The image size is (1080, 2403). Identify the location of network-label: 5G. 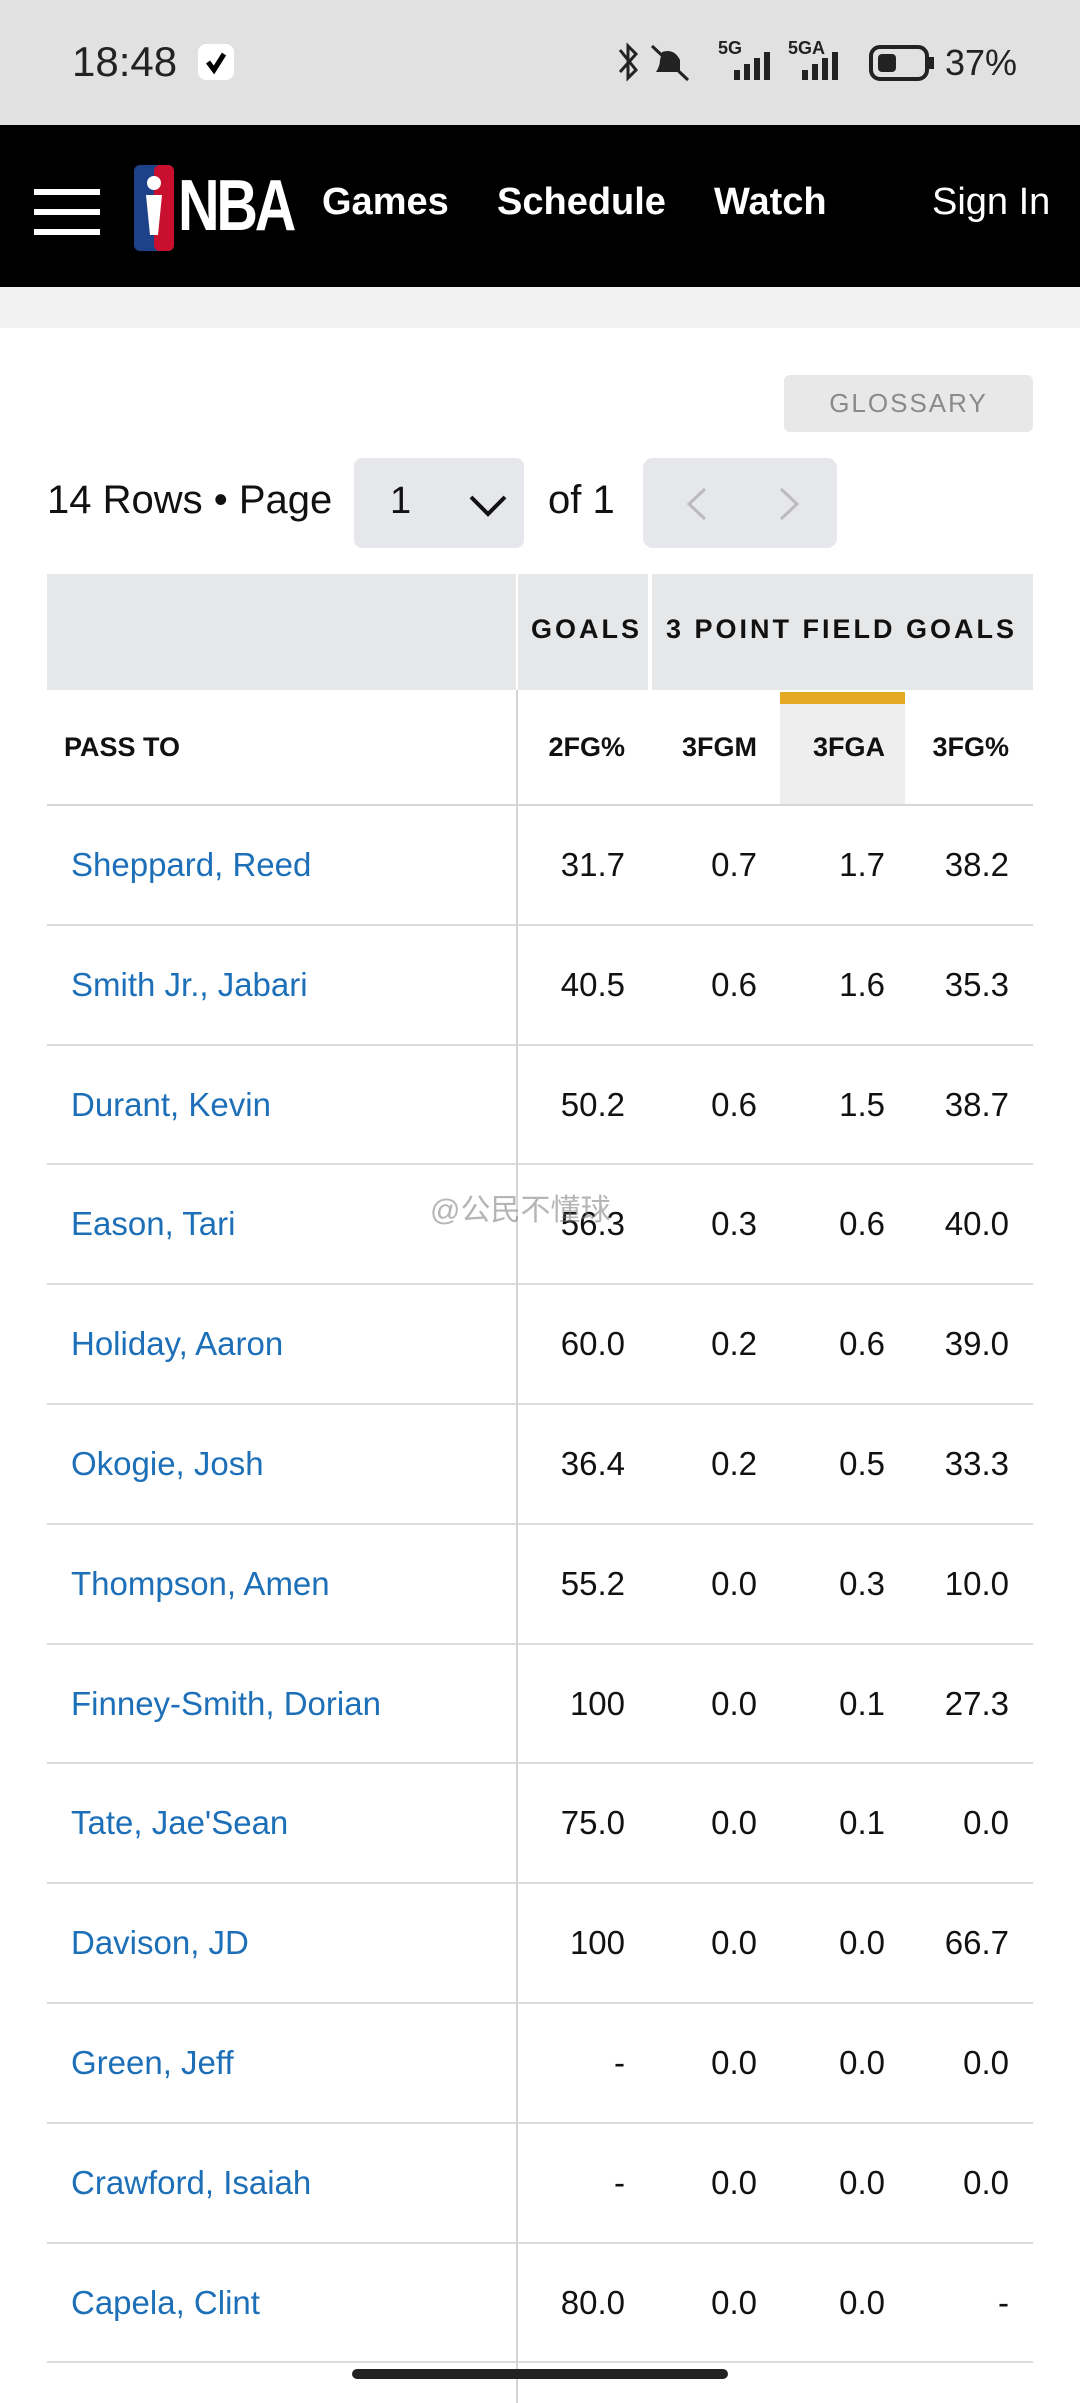
(730, 48).